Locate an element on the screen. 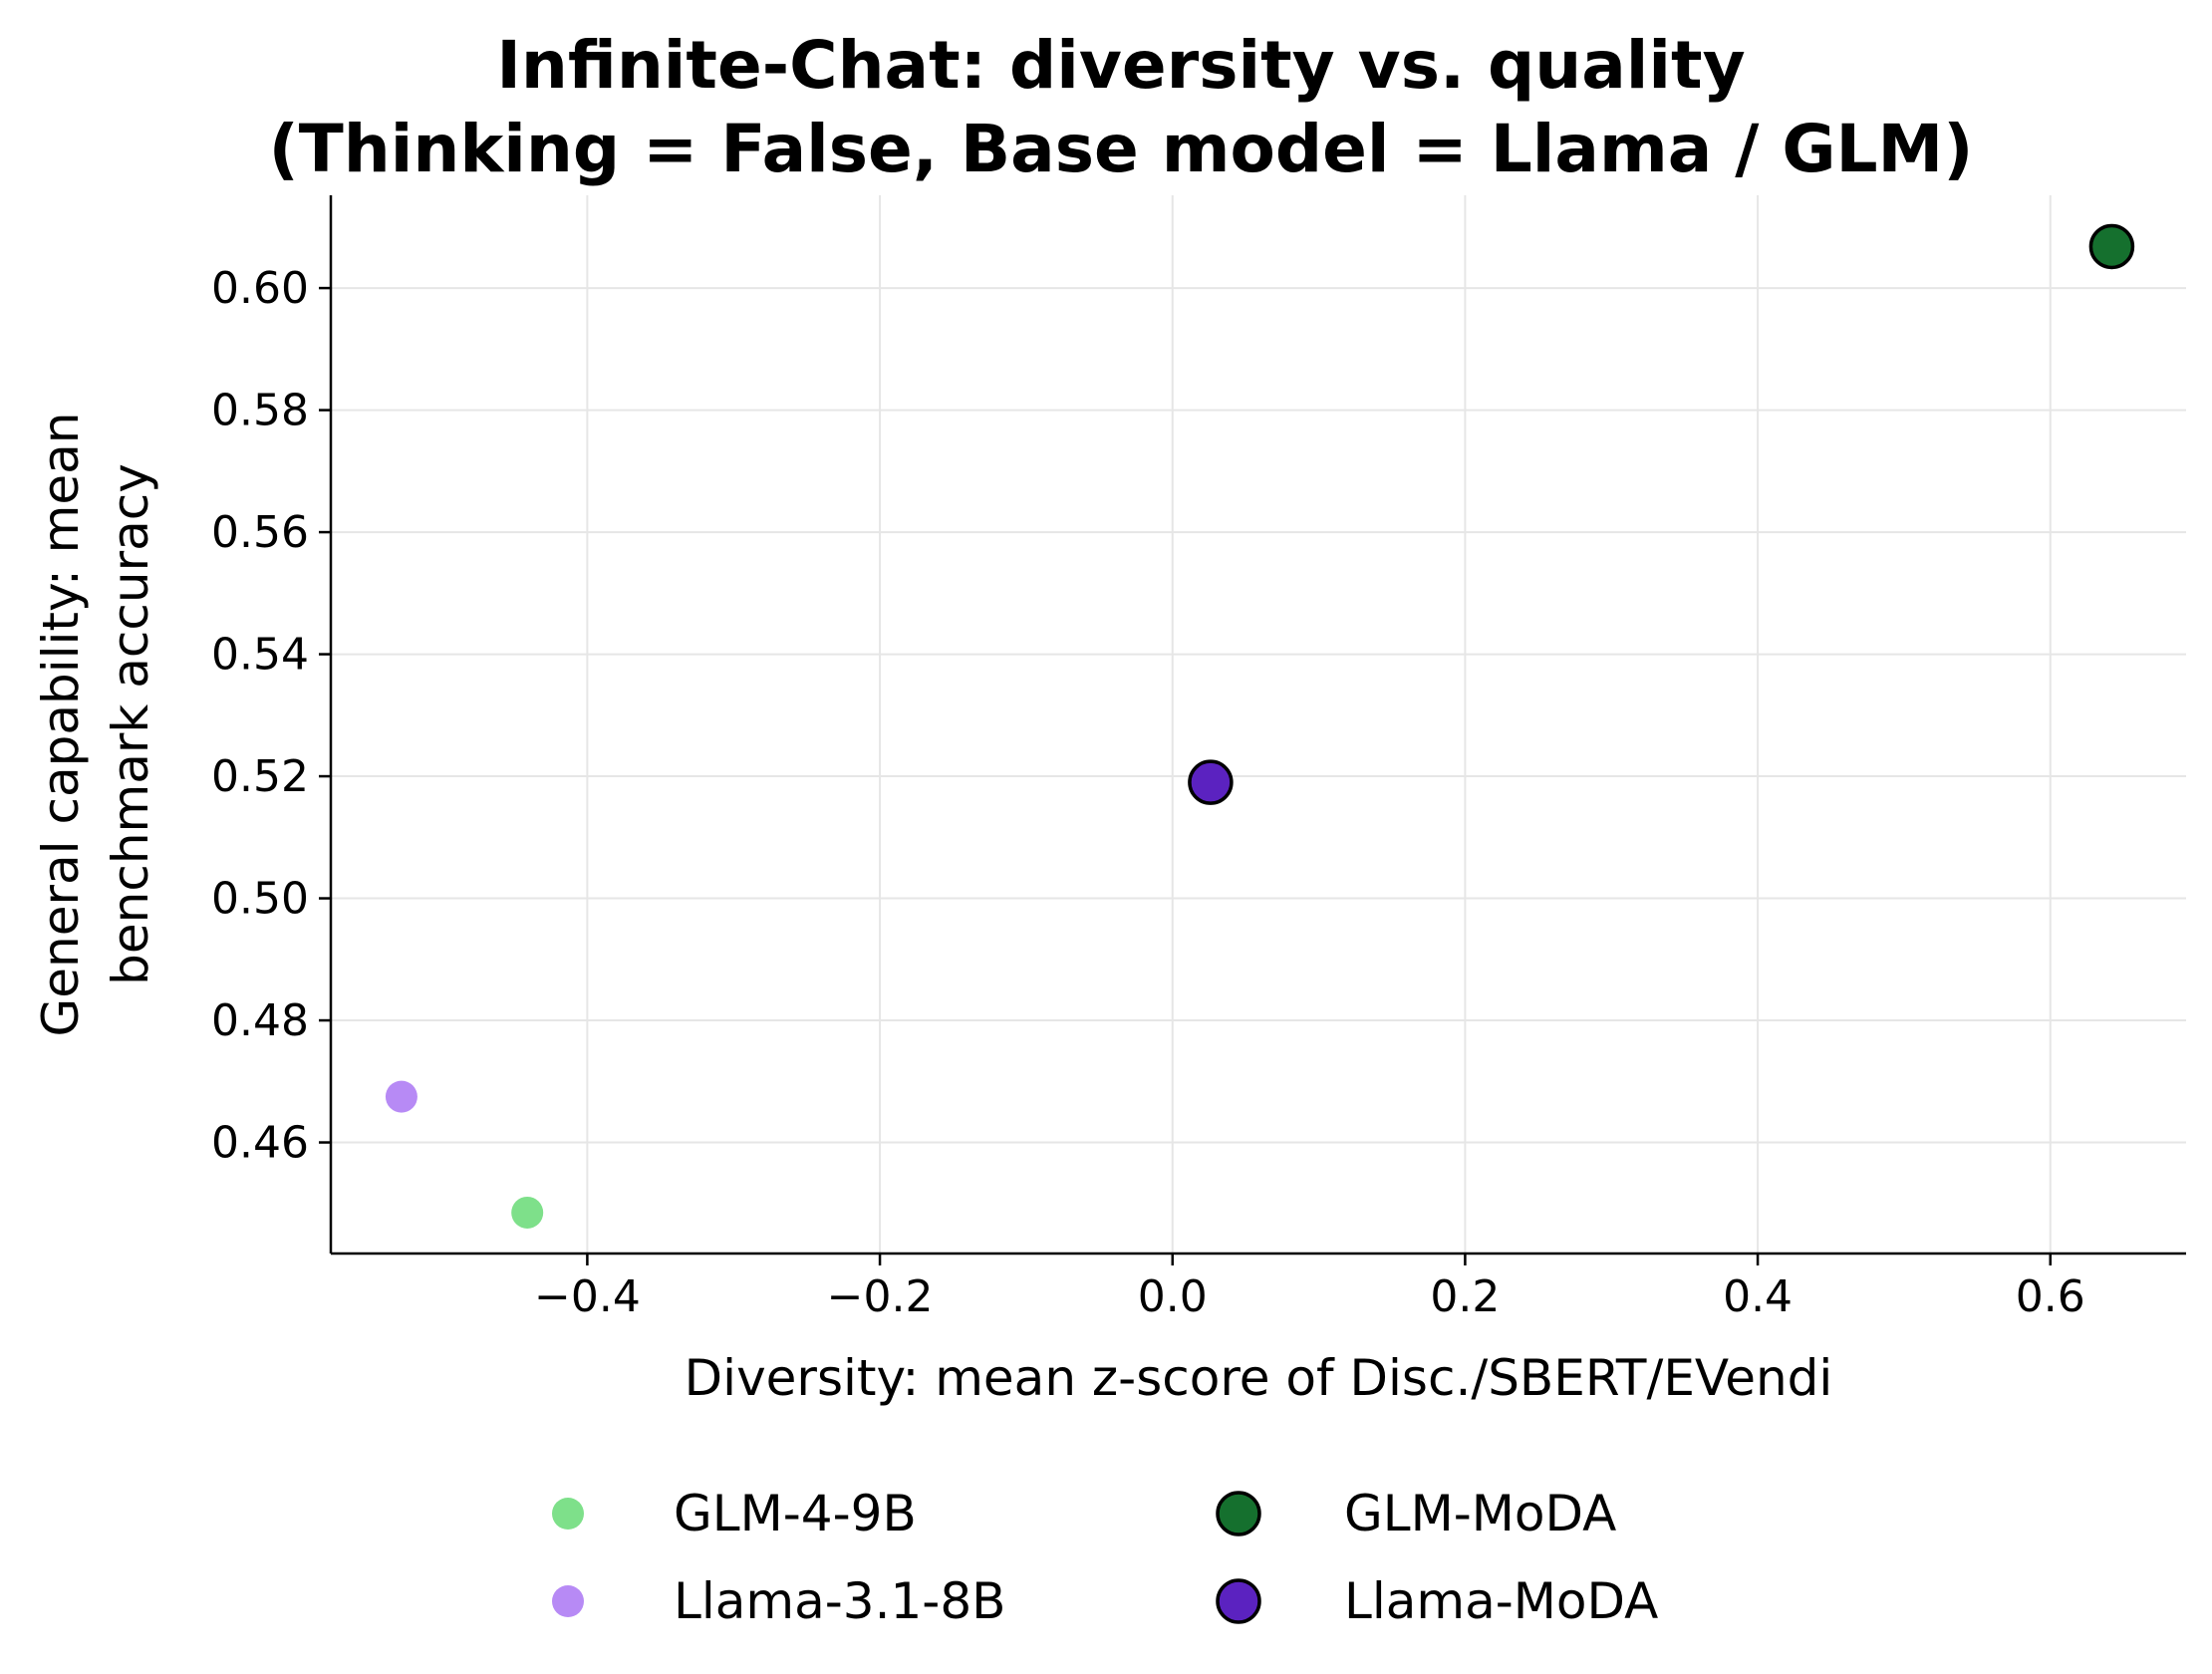 Image resolution: width=2212 pixels, height=1674 pixels. legend-label-llama-moda: Llama-MoDA is located at coordinates (1501, 1601).